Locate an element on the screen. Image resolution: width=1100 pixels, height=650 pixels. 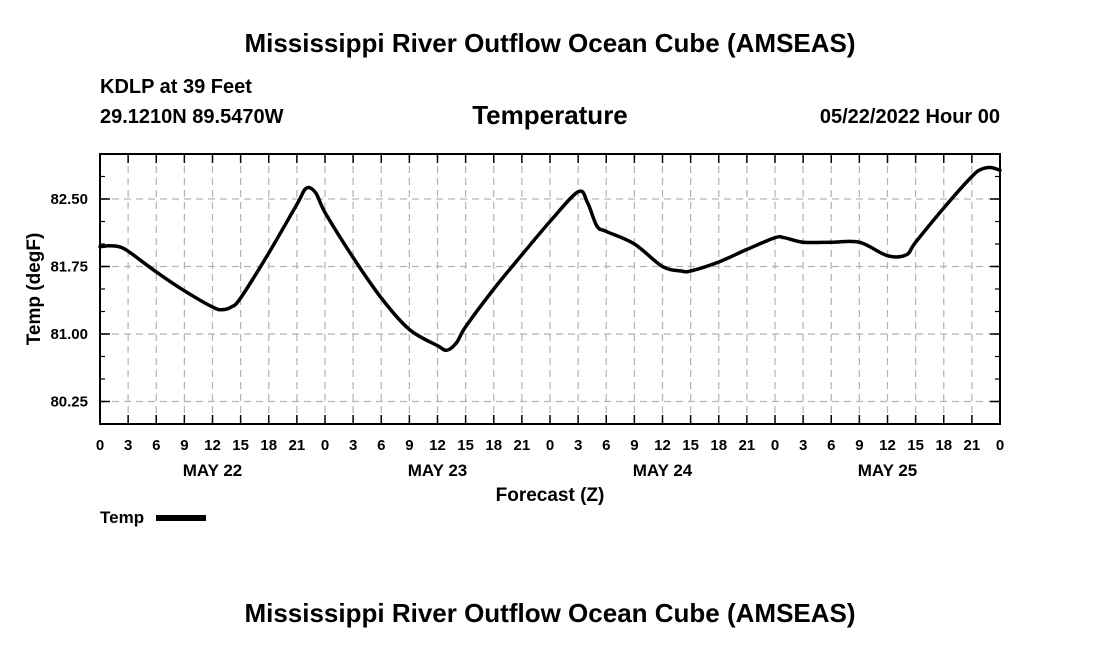
date-label: MAY 22 is located at coordinates (213, 470).